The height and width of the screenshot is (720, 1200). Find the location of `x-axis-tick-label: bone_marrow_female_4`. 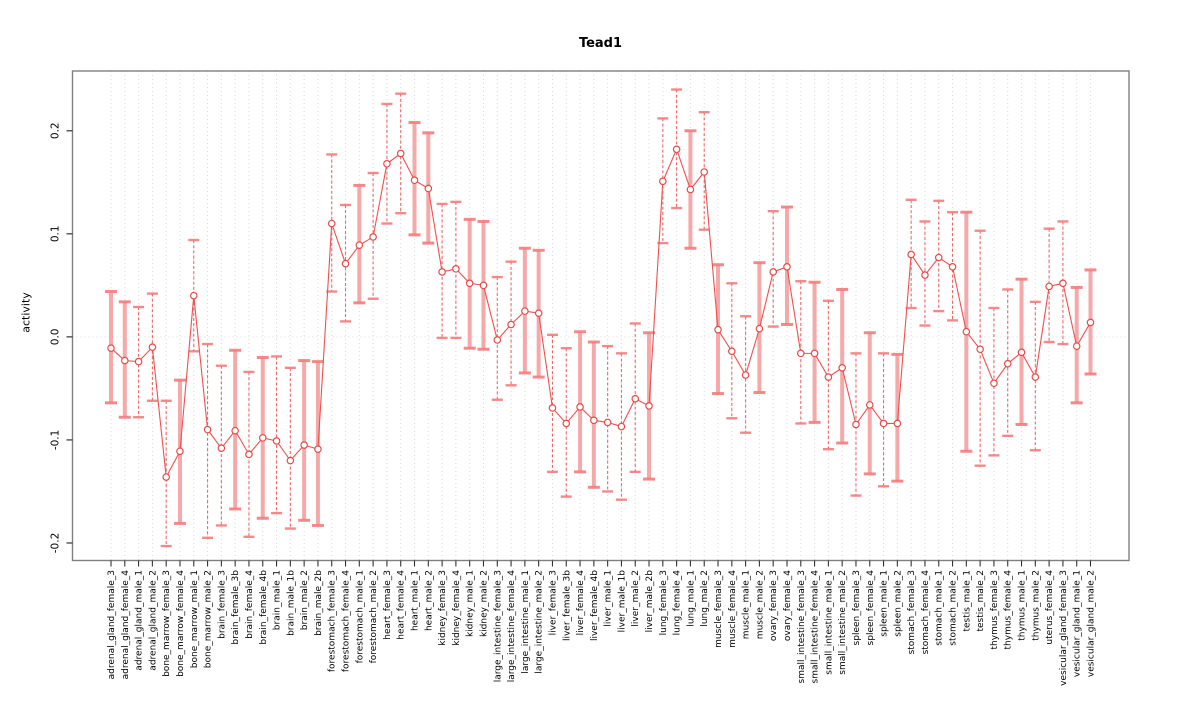

x-axis-tick-label: bone_marrow_female_4 is located at coordinates (181, 623).